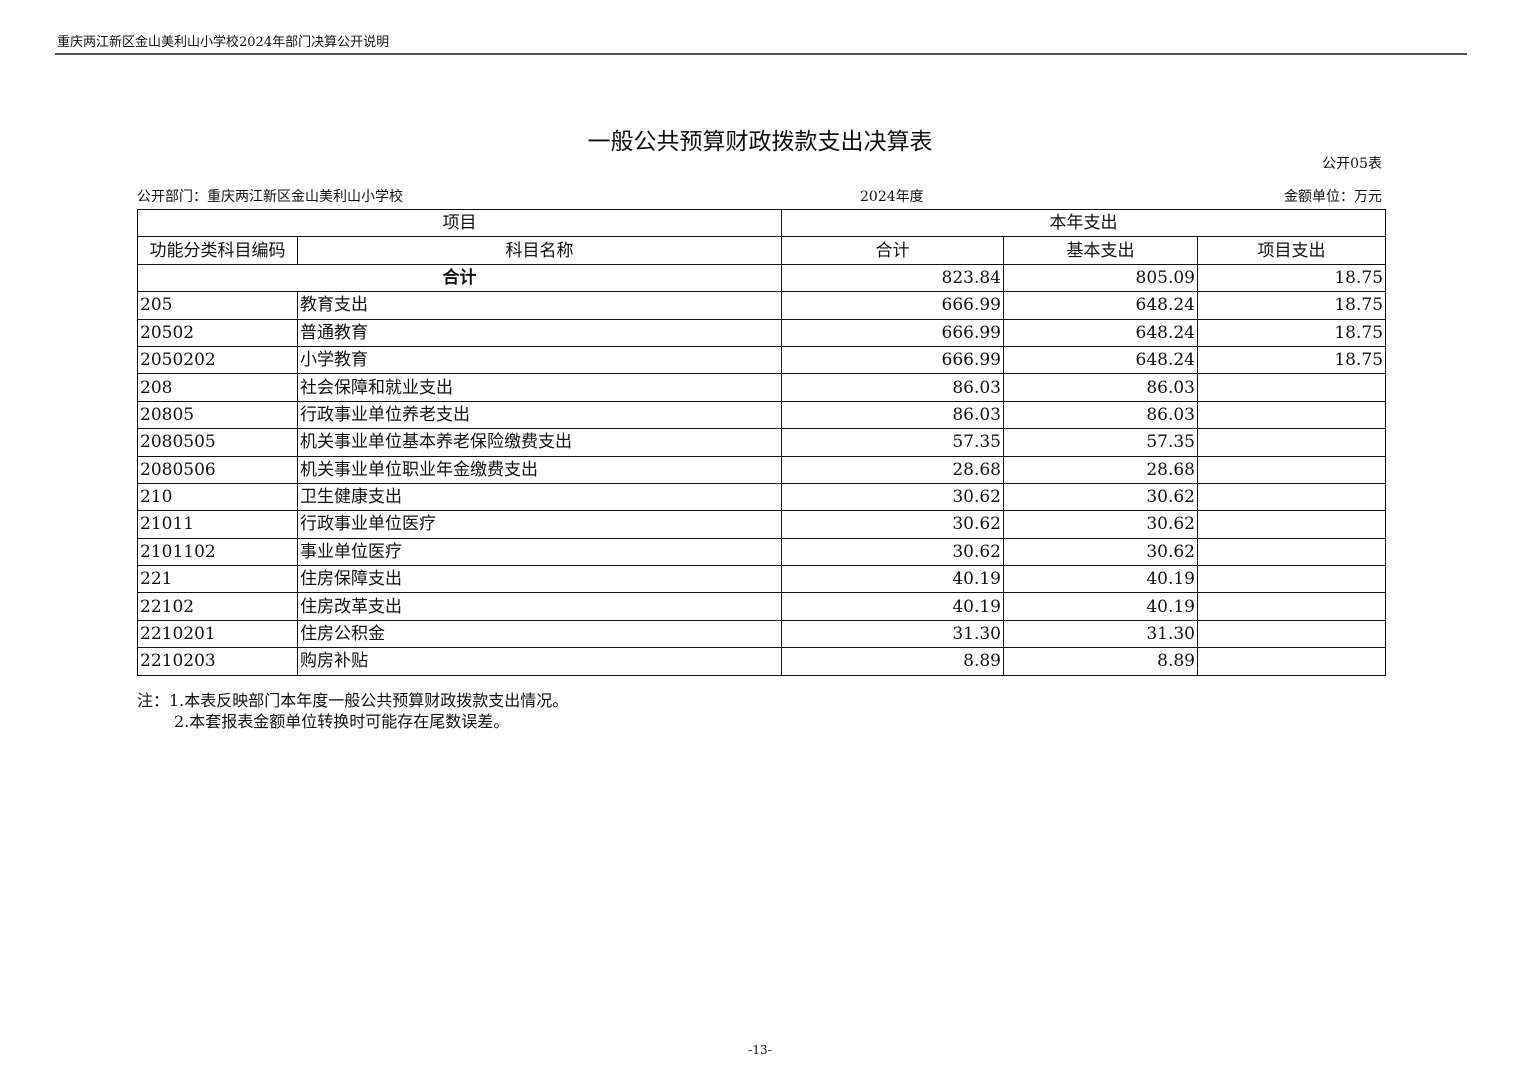 The width and height of the screenshot is (1520, 1074). What do you see at coordinates (1100, 387) in the screenshot?
I see `cell-basic: 86.03` at bounding box center [1100, 387].